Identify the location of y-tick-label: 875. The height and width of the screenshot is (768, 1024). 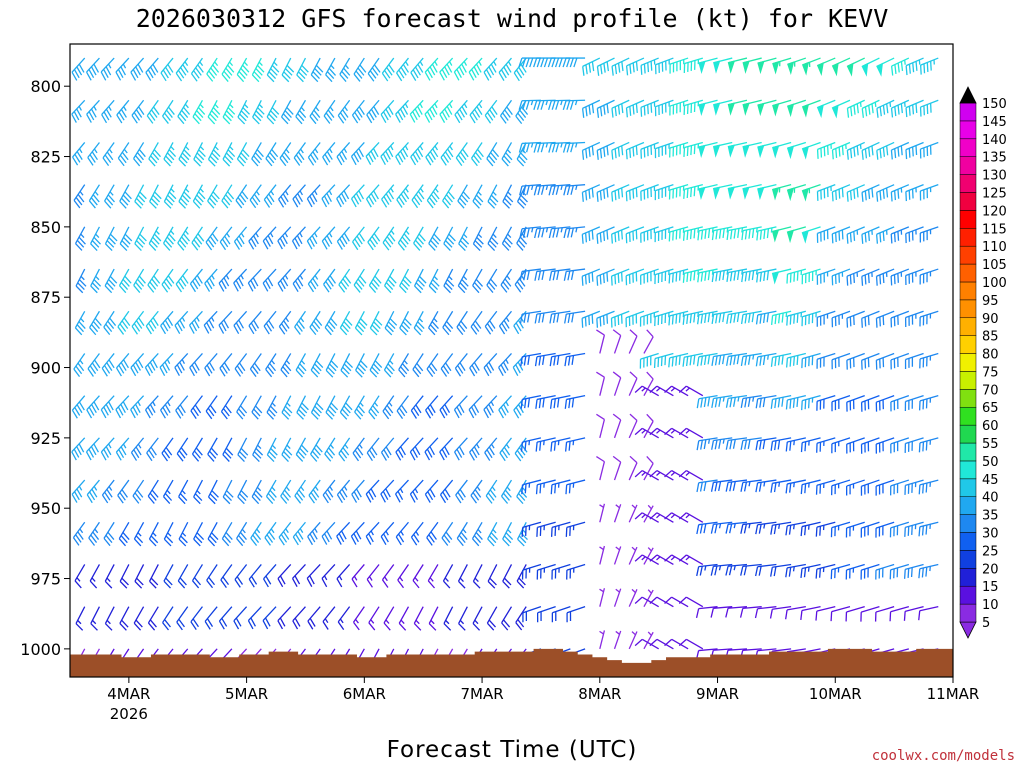
(45, 297).